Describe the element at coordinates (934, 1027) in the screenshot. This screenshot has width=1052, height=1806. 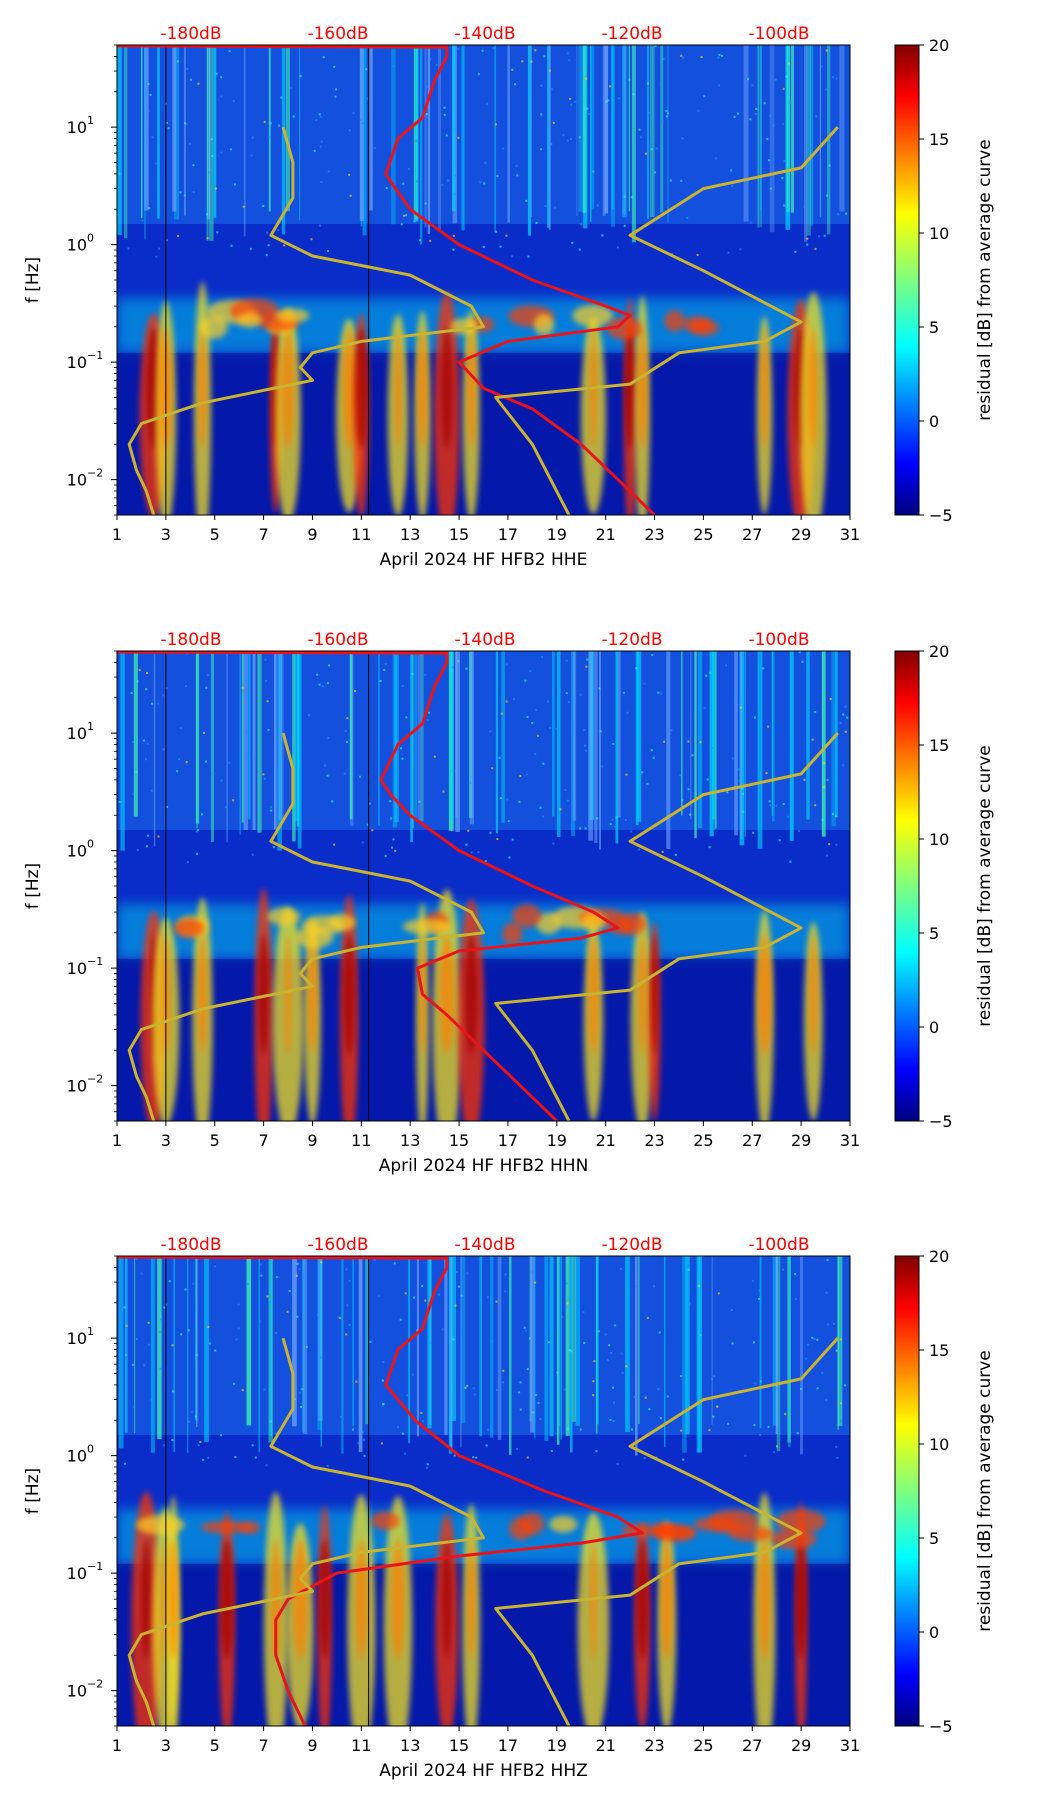
I see `colorbar-tick-label: 0` at that location.